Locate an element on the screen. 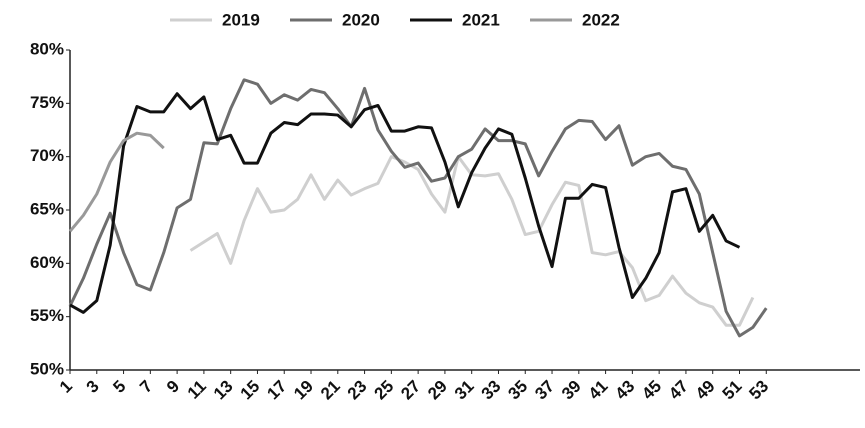 The image size is (865, 428). x-tick-label: 45 is located at coordinates (651, 390).